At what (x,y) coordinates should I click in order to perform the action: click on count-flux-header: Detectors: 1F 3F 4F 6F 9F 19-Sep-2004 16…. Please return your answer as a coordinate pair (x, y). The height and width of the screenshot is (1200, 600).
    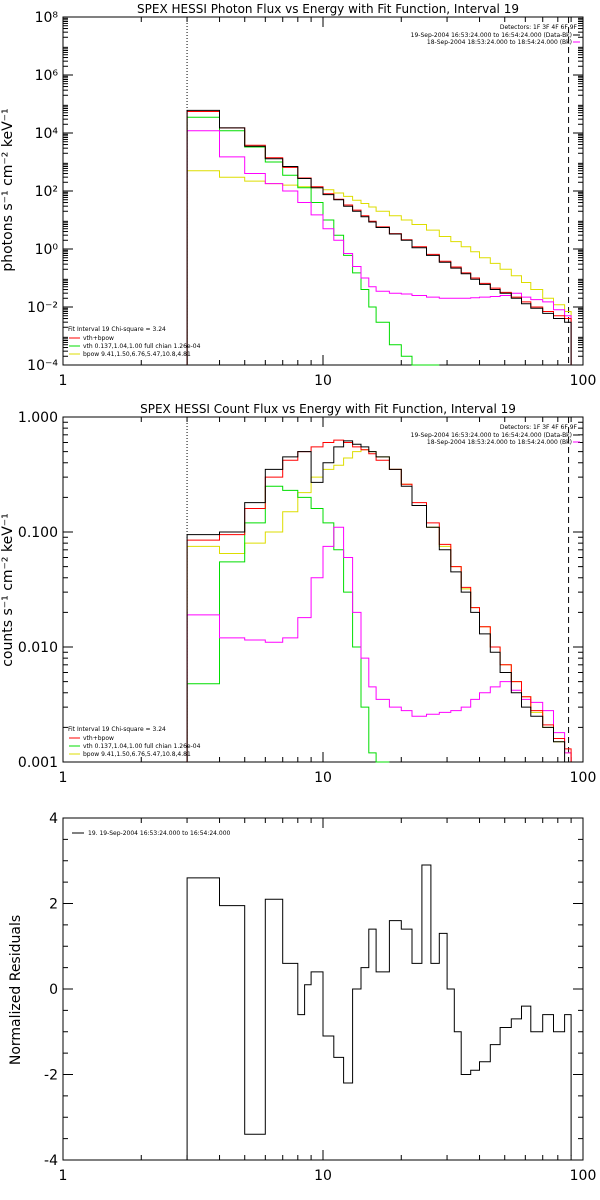
    Looking at the image, I should click on (495, 435).